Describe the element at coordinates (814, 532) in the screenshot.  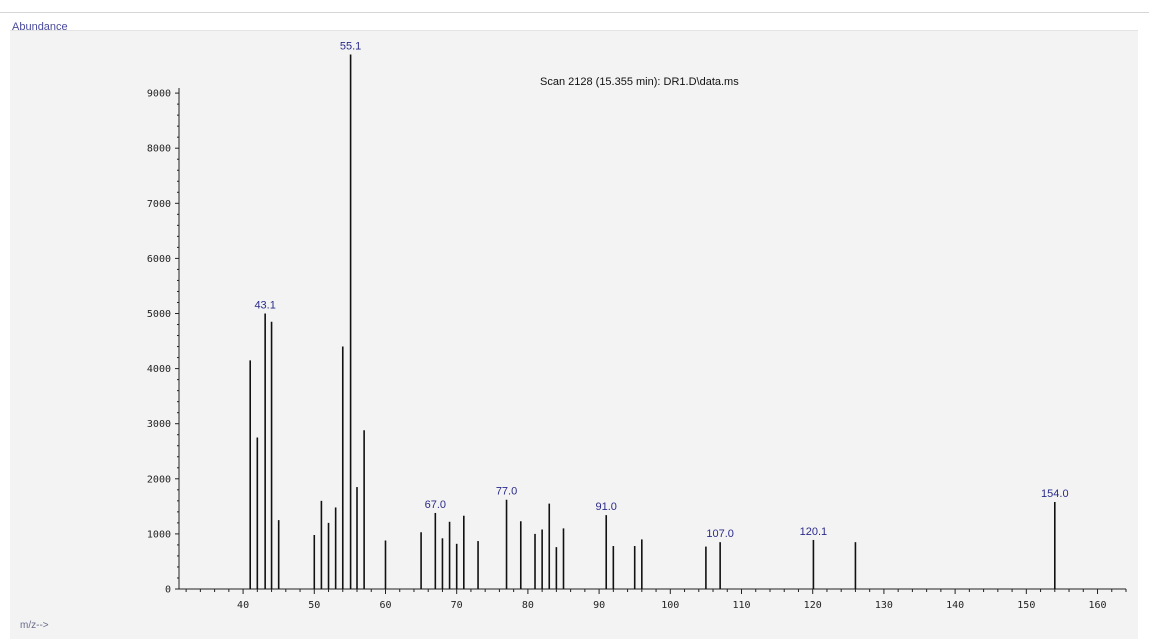
I see `peak-label: 120.1` at that location.